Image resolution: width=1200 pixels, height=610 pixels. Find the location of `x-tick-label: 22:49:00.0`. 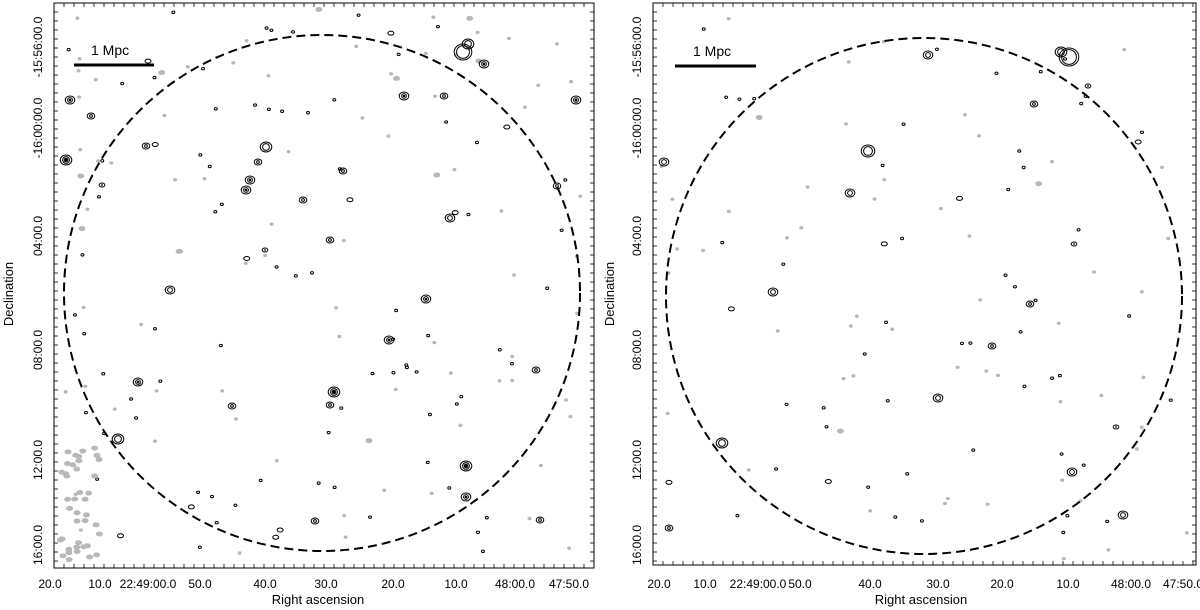

x-tick-label: 22:49:00.0 is located at coordinates (148, 584).